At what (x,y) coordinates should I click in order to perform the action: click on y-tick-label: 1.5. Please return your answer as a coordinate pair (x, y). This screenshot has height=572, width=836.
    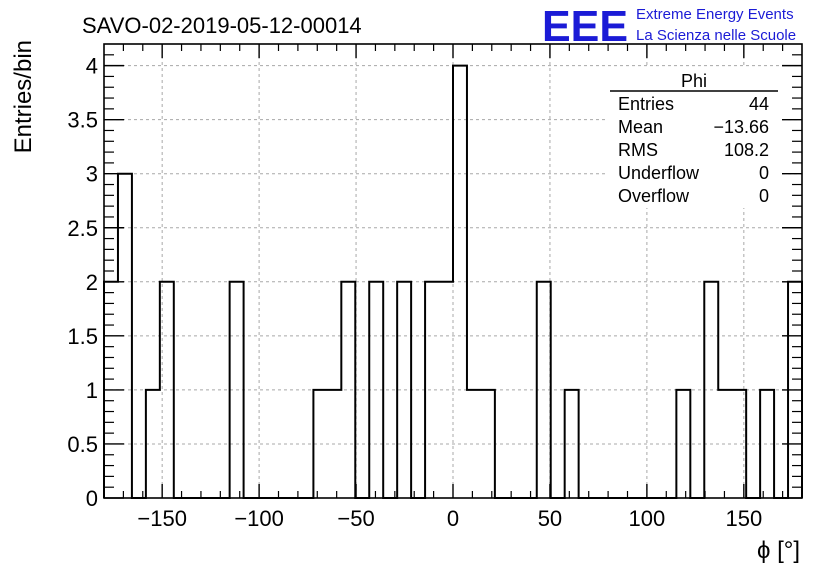
    Looking at the image, I should click on (82, 336).